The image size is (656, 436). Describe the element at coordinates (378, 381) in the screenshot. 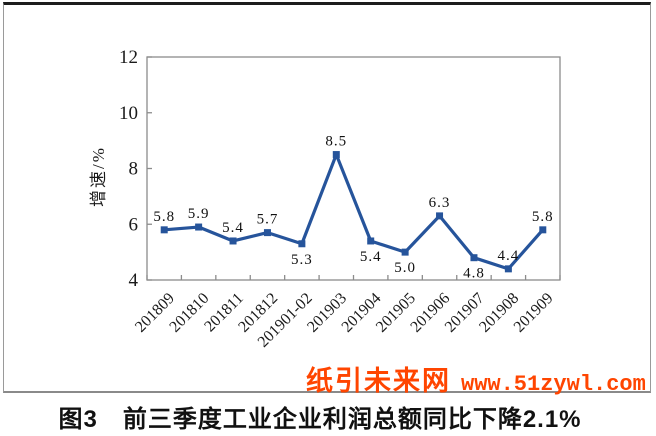

I see `watermark-site-name: 纸引未来网` at that location.